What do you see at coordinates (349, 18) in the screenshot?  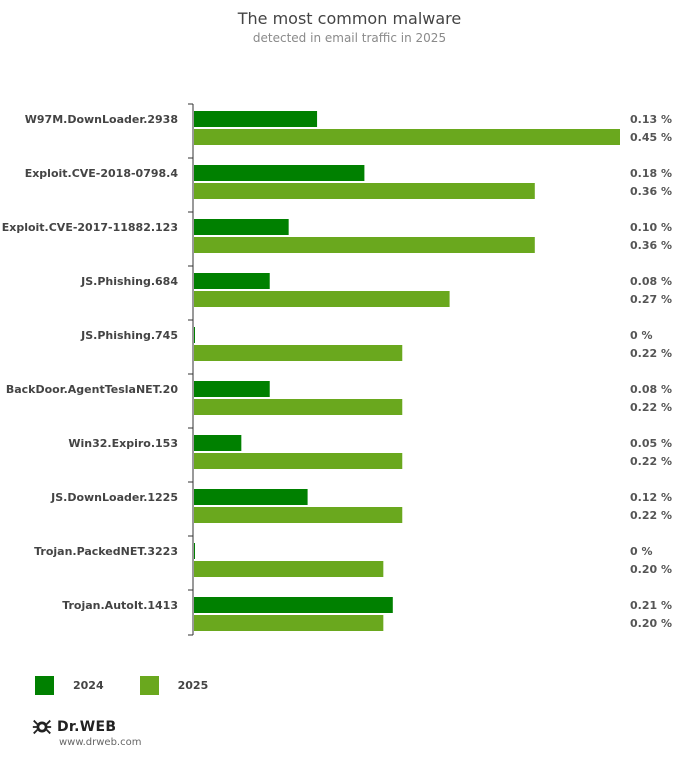 I see `chart-title: The most common malware` at bounding box center [349, 18].